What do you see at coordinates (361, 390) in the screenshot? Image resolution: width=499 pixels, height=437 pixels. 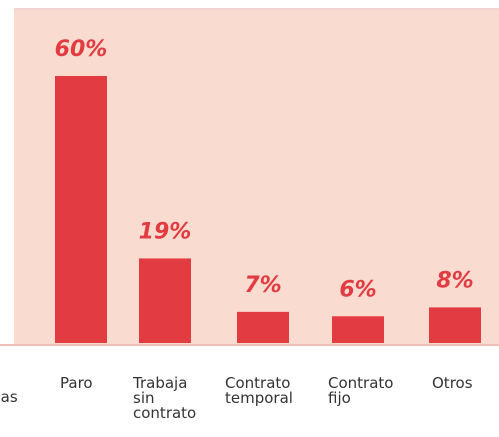 I see `x-tick-label: Contrato fijo` at bounding box center [361, 390].